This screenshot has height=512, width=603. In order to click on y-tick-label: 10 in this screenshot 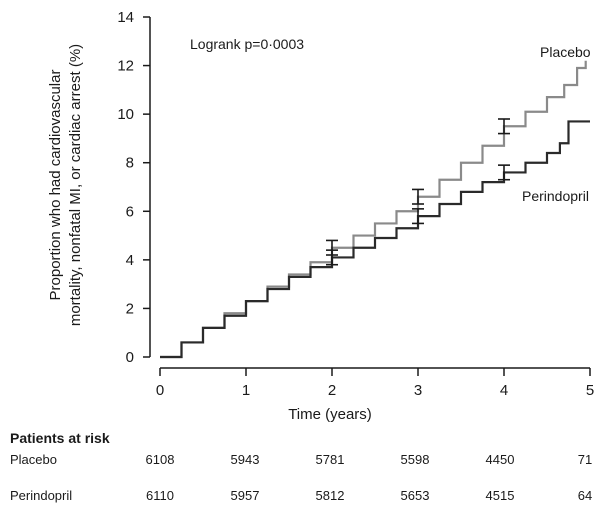, I will do `click(125, 114)`.